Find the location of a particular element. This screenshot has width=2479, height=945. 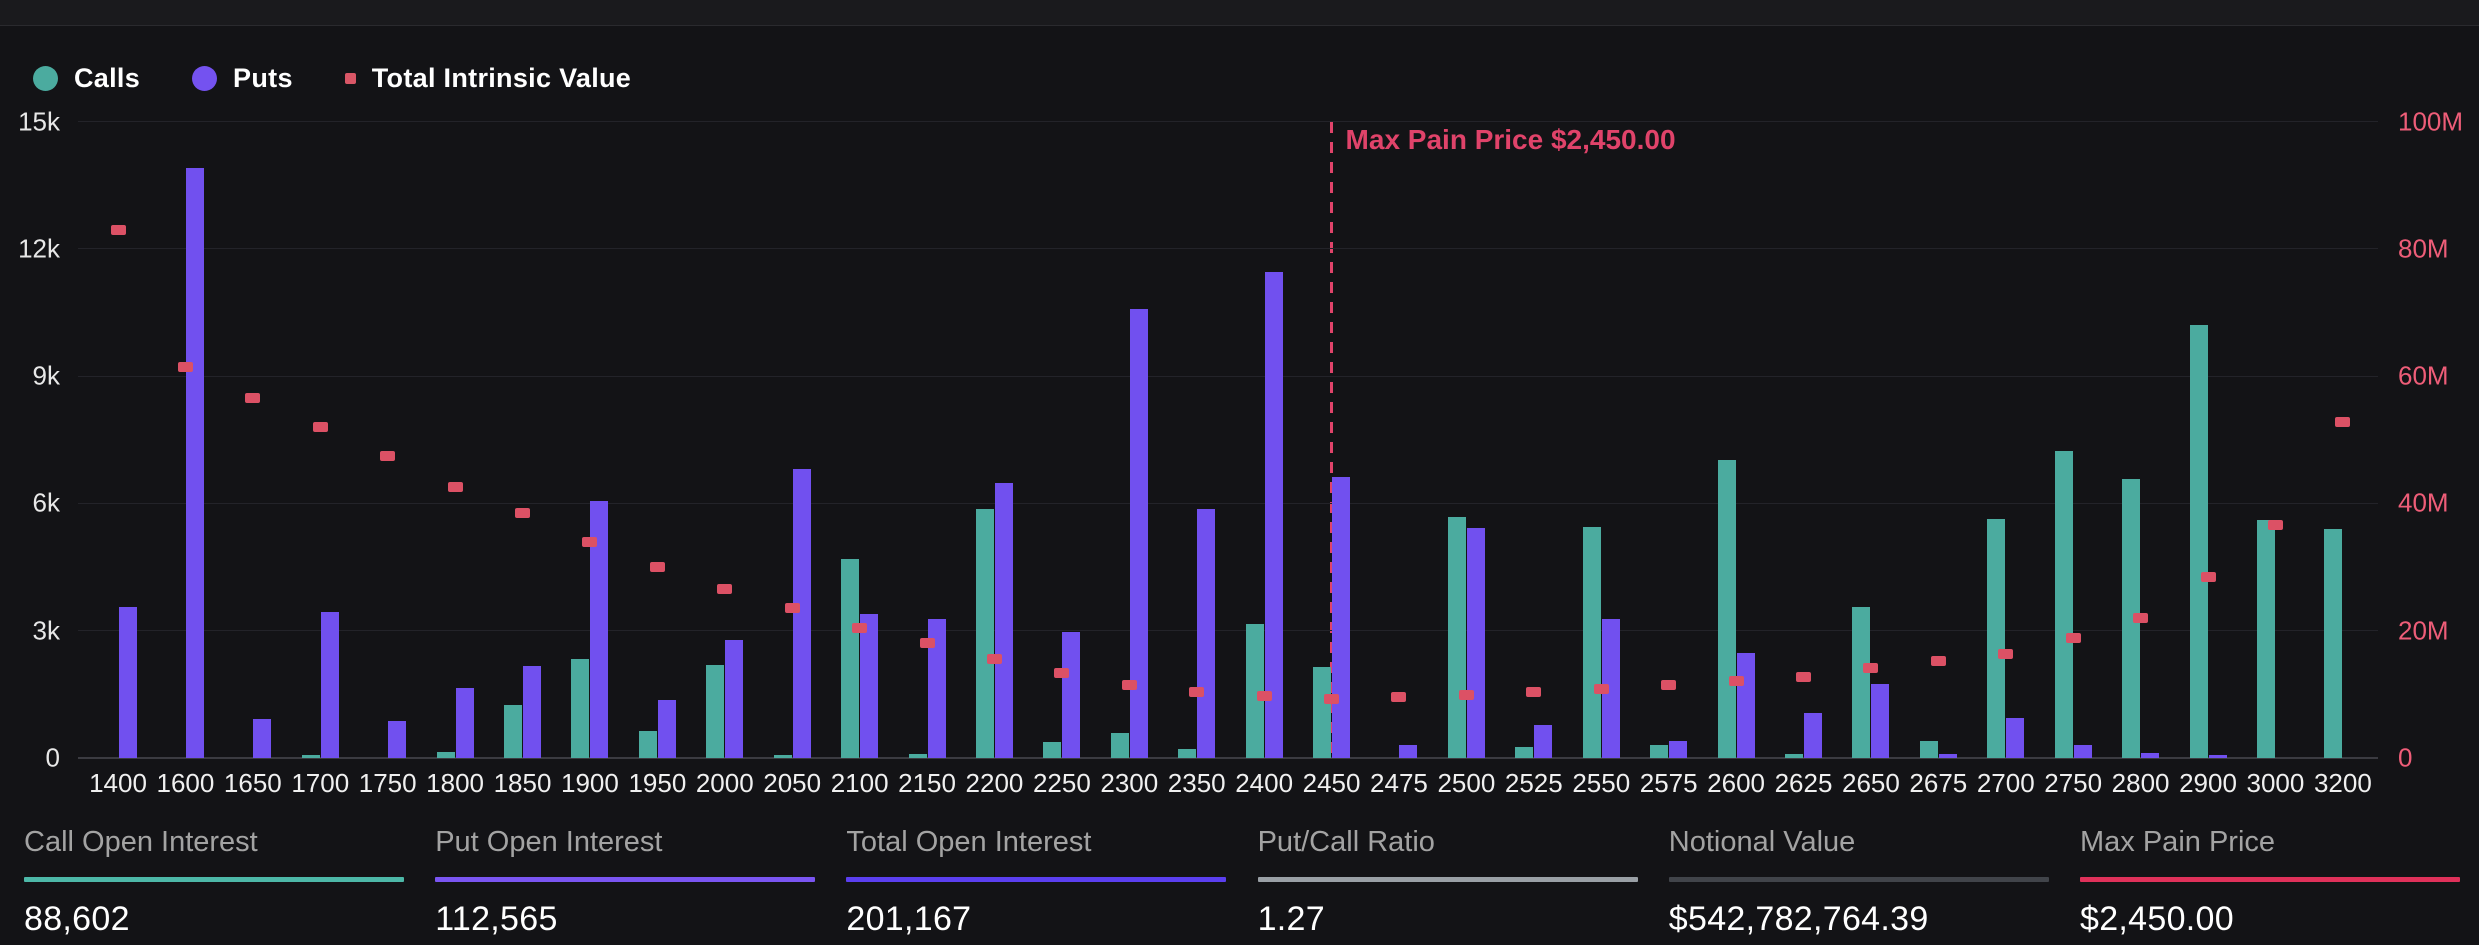

put-bar-2050 is located at coordinates (801, 613).